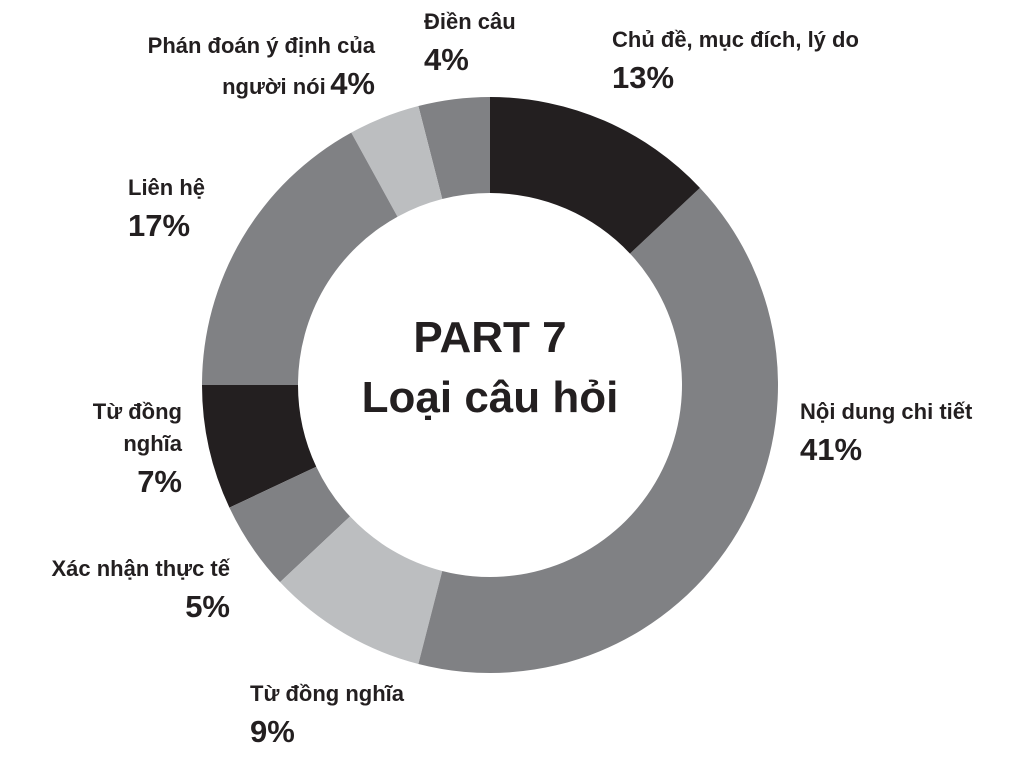 The width and height of the screenshot is (1016, 763). Describe the element at coordinates (782, 62) in the screenshot. I see `slice-label: Chủ đề, mục đích, lý do 13%` at that location.